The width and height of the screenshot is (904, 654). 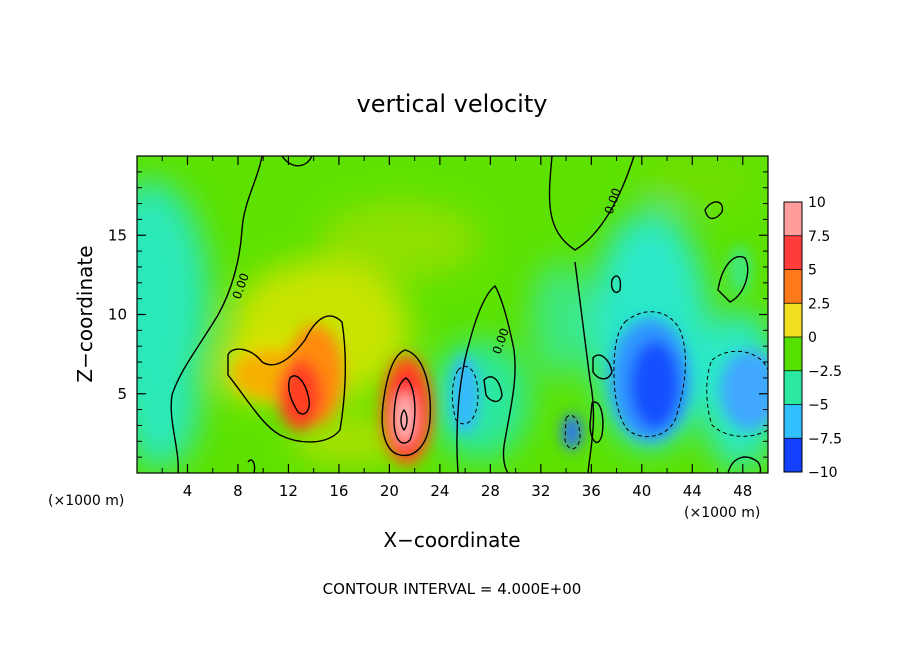 What do you see at coordinates (584, 367) in the screenshot?
I see `zero-contour-right2` at bounding box center [584, 367].